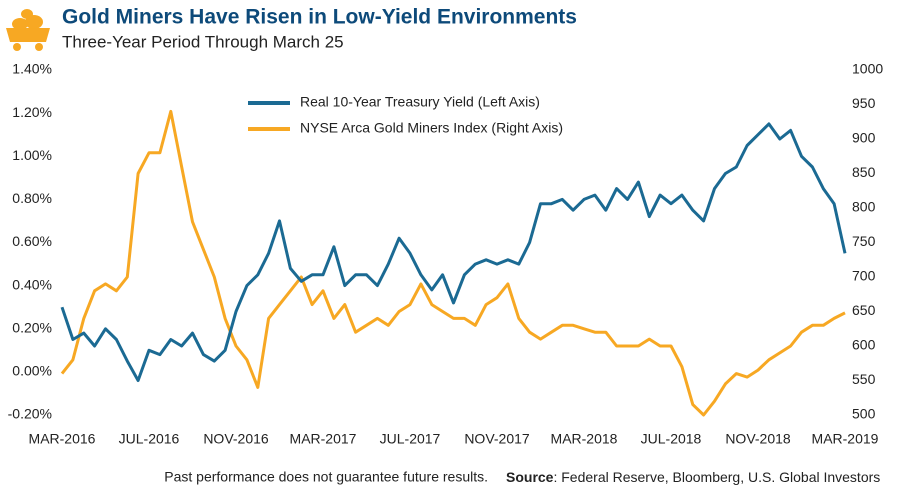 The height and width of the screenshot is (494, 900). Describe the element at coordinates (149, 439) in the screenshot. I see `x-tick-label: JUL-2016` at that location.